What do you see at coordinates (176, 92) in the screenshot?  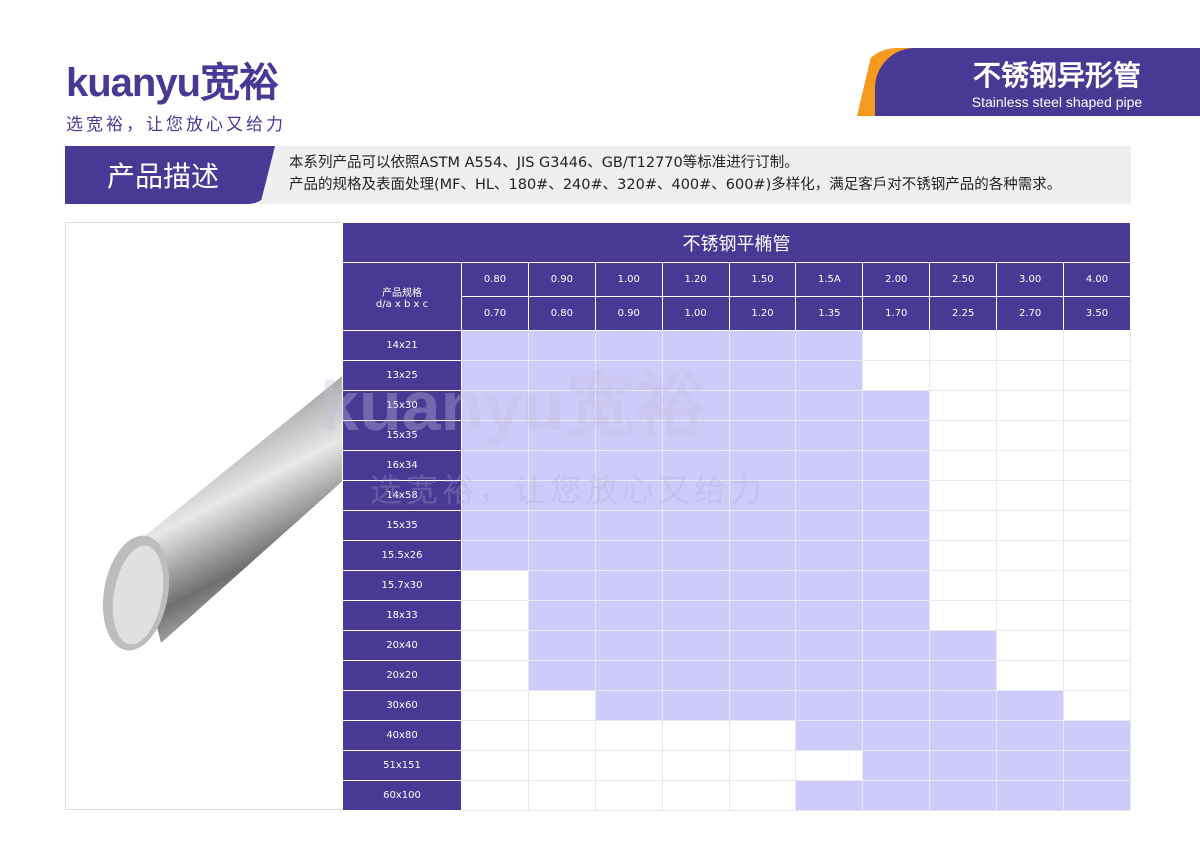 I see `brand-logo: kuanyu宽裕 选宽裕，让您放心又给力` at bounding box center [176, 92].